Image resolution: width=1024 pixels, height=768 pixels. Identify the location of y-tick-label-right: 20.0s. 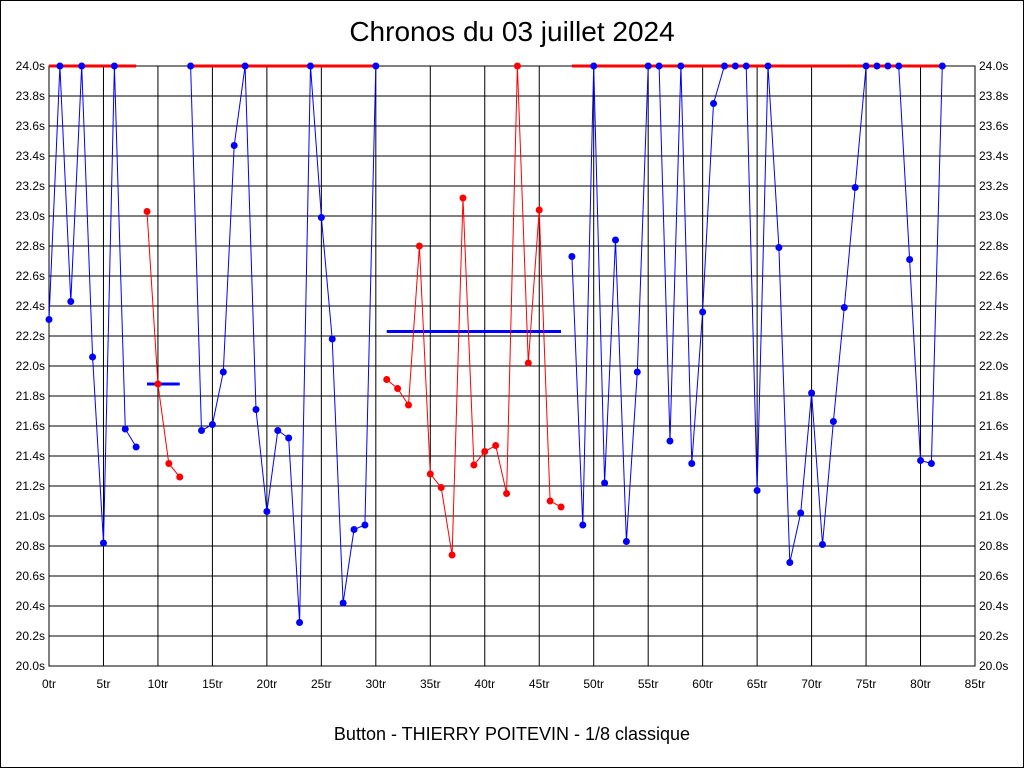
(993, 666).